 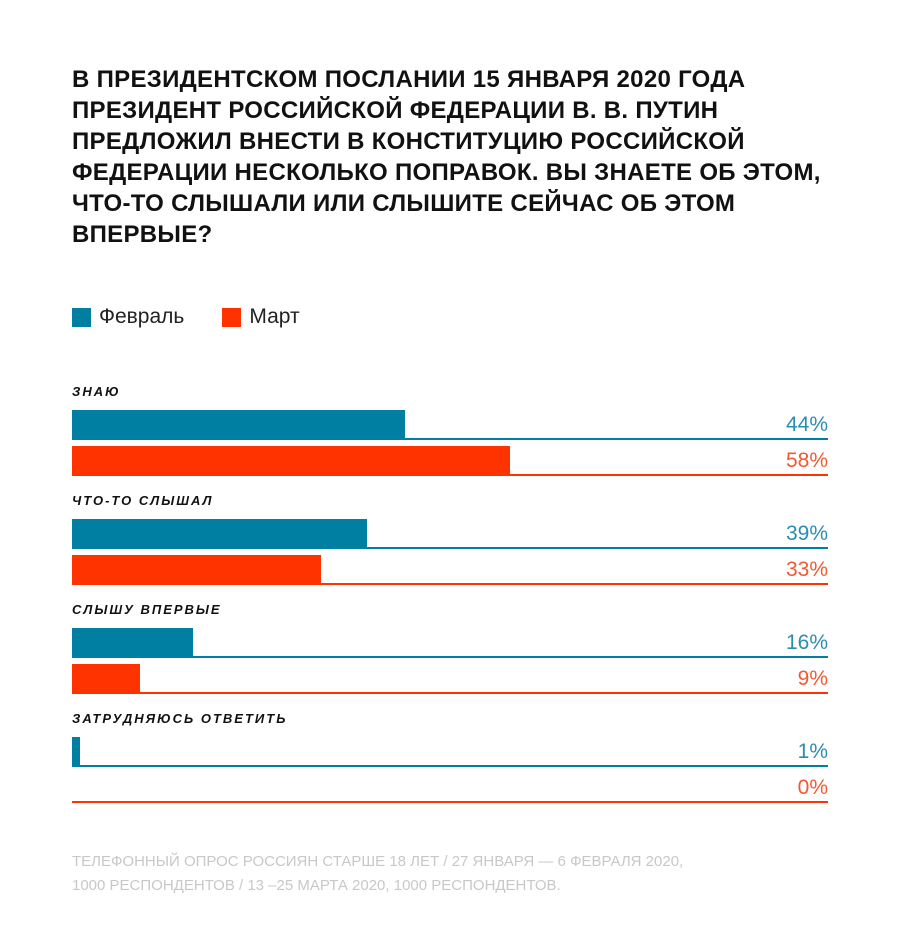 What do you see at coordinates (143, 500) in the screenshot?
I see `category-label: ЧТО-ТО СЛЫШАЛ` at bounding box center [143, 500].